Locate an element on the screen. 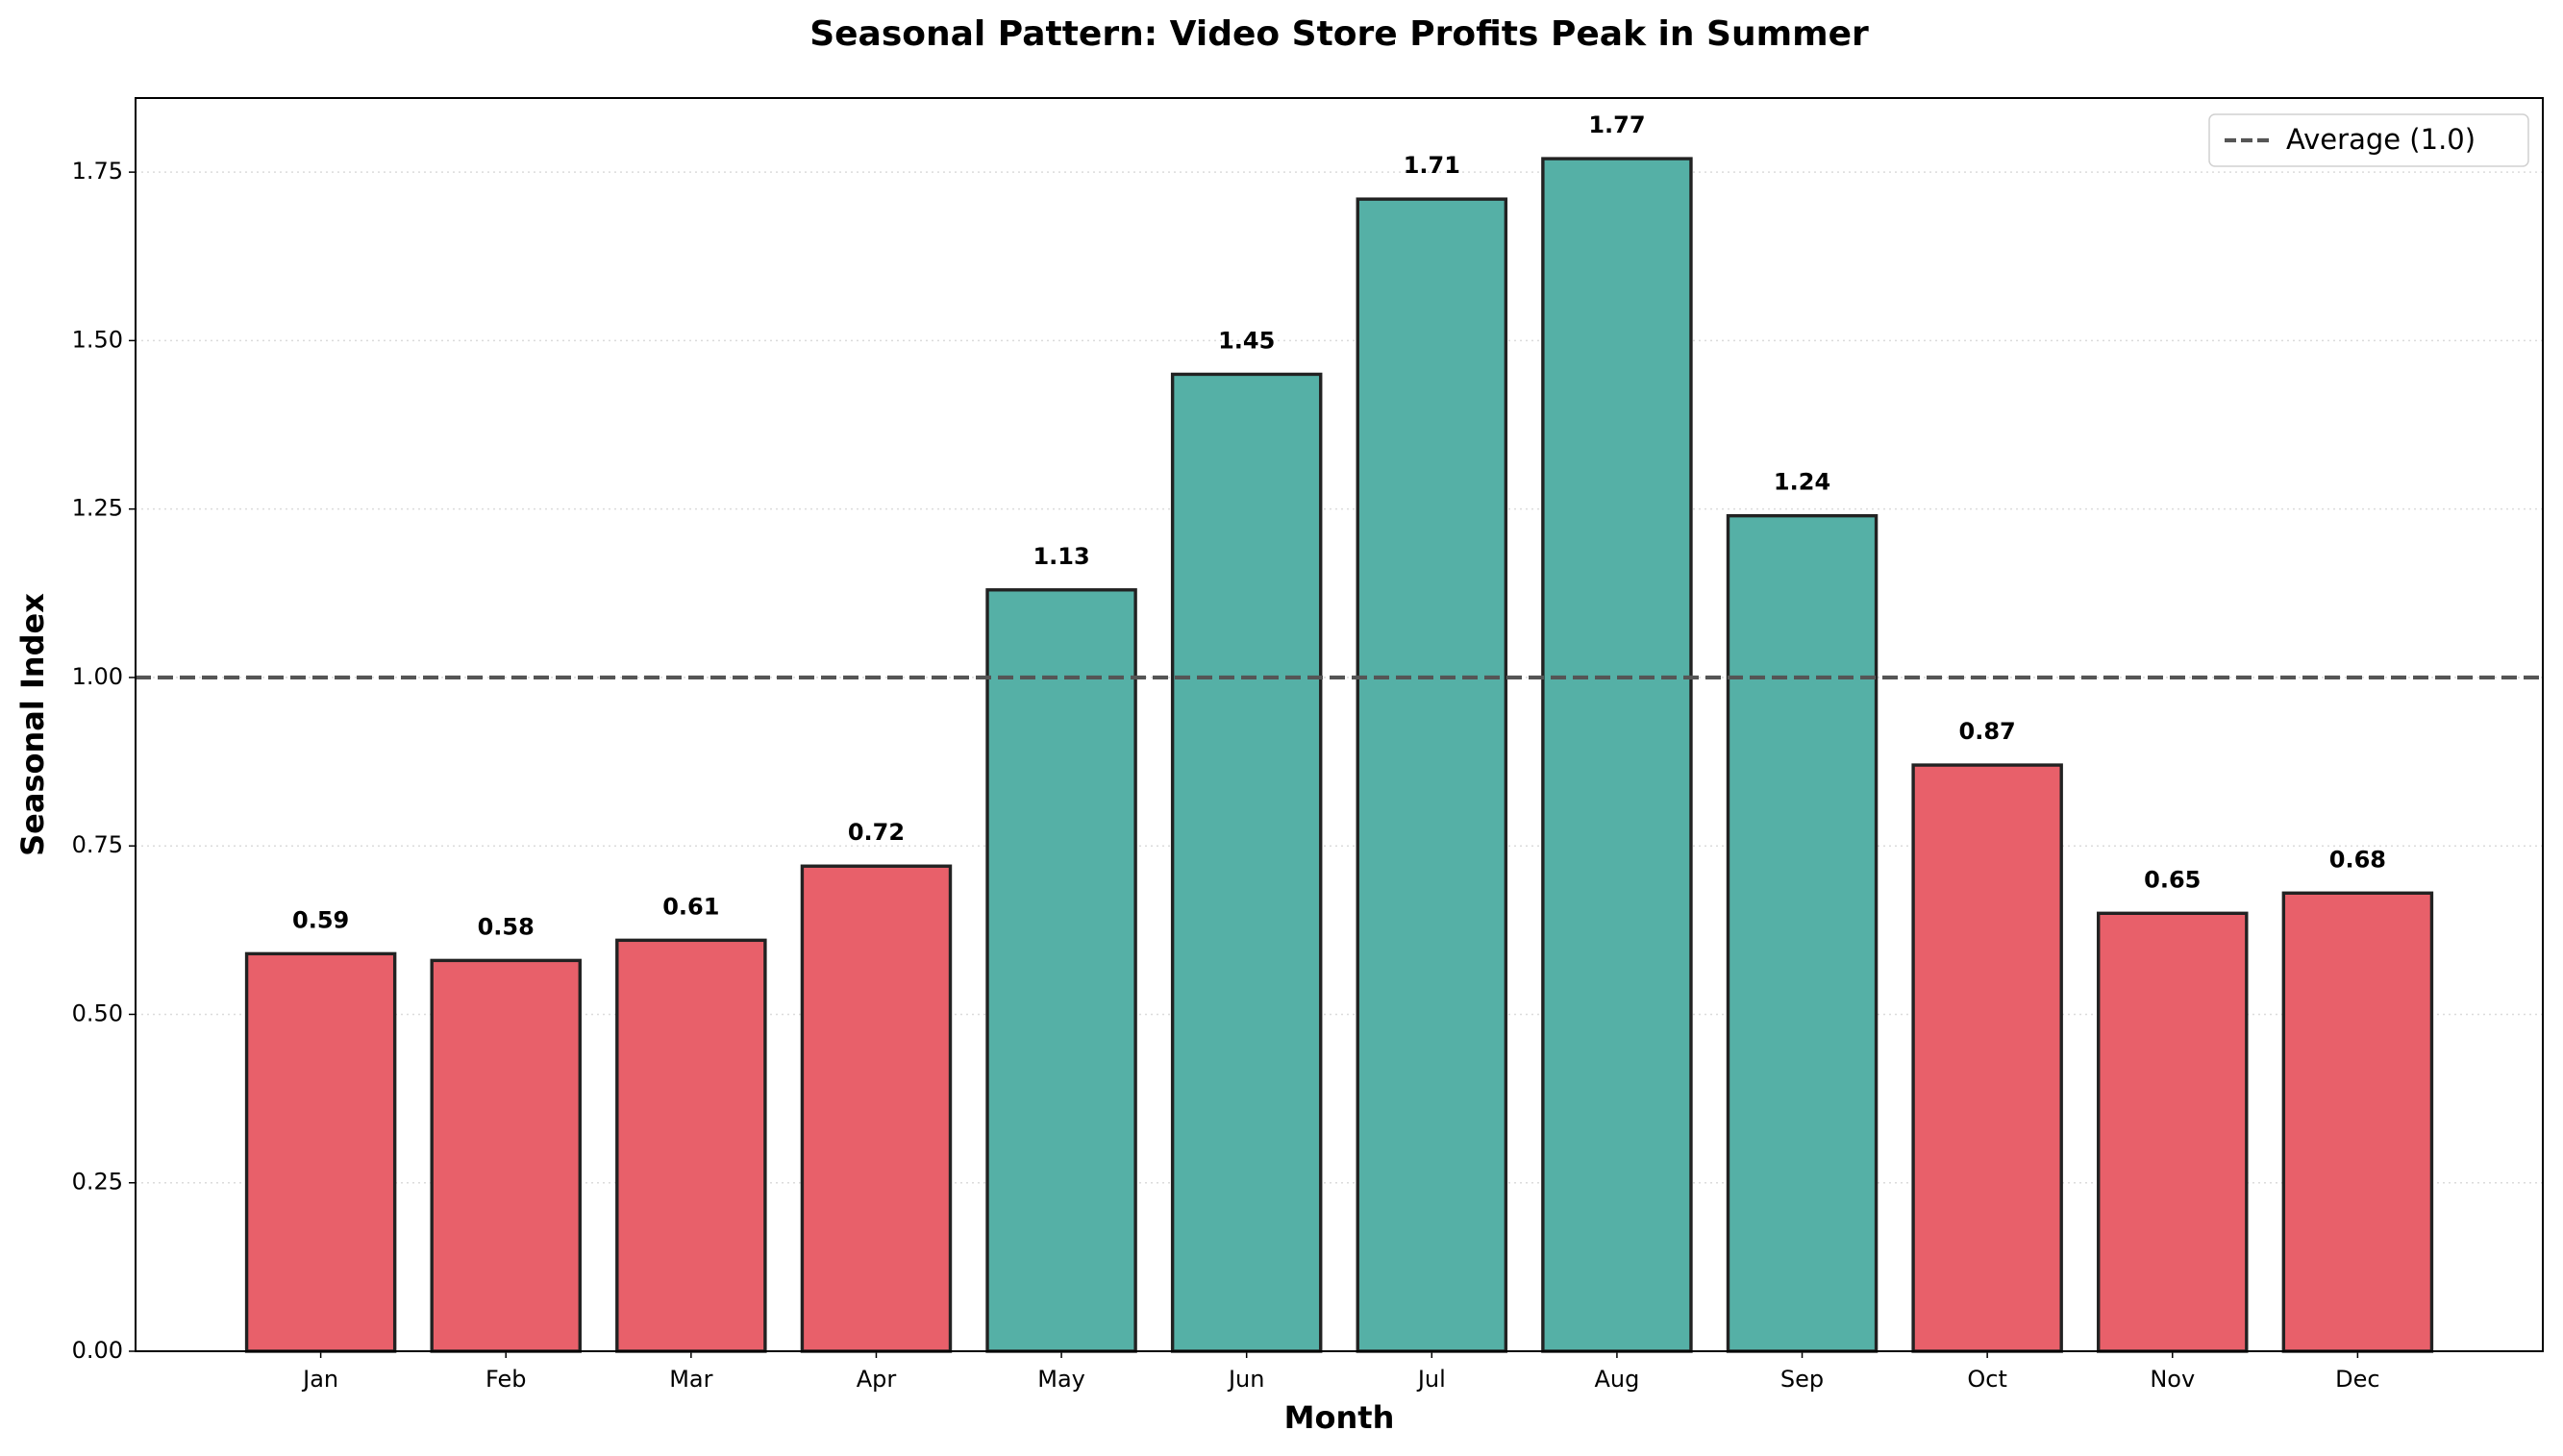  legend-box is located at coordinates (2368, 140).